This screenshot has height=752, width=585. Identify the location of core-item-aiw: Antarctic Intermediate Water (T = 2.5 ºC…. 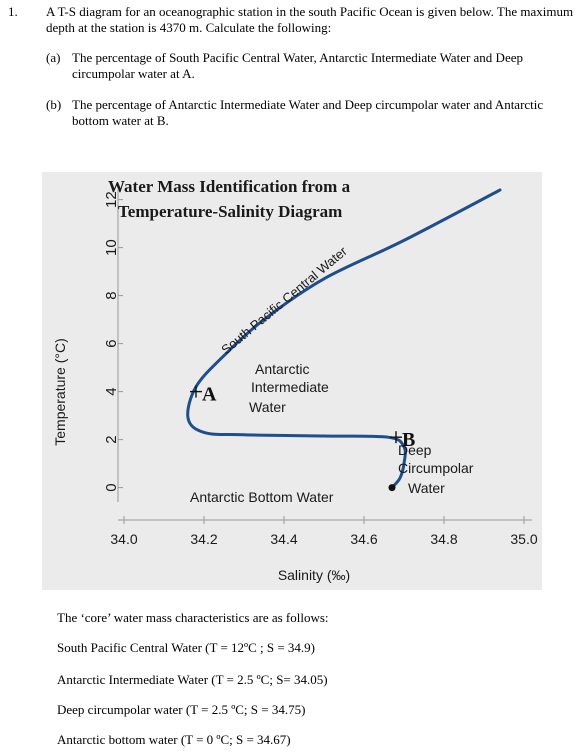
(192, 679).